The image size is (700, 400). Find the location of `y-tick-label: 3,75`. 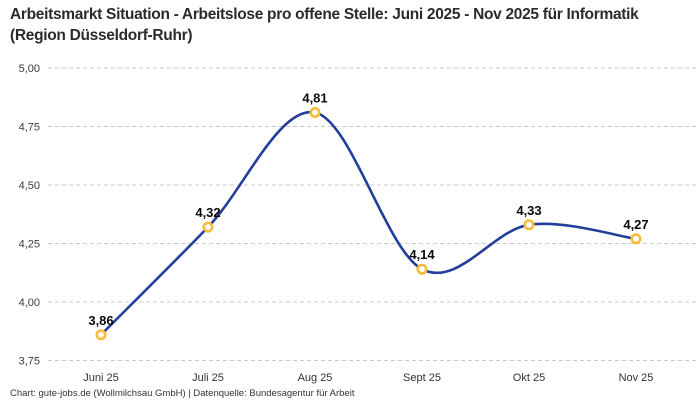

y-tick-label: 3,75 is located at coordinates (29, 362).